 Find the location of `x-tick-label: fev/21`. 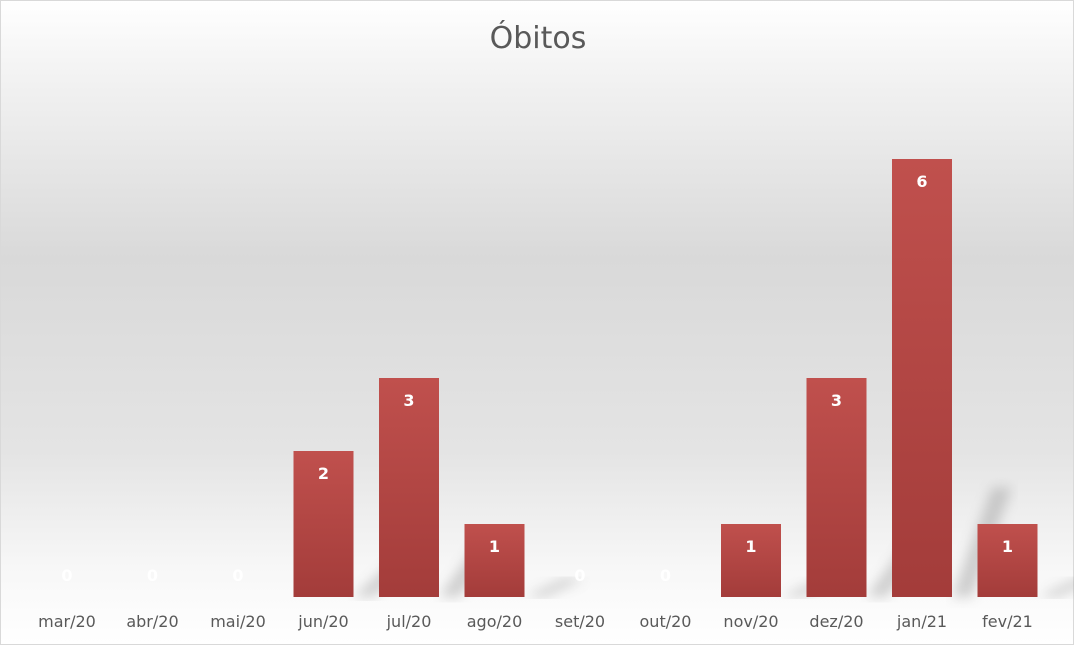

x-tick-label: fev/21 is located at coordinates (1007, 621).